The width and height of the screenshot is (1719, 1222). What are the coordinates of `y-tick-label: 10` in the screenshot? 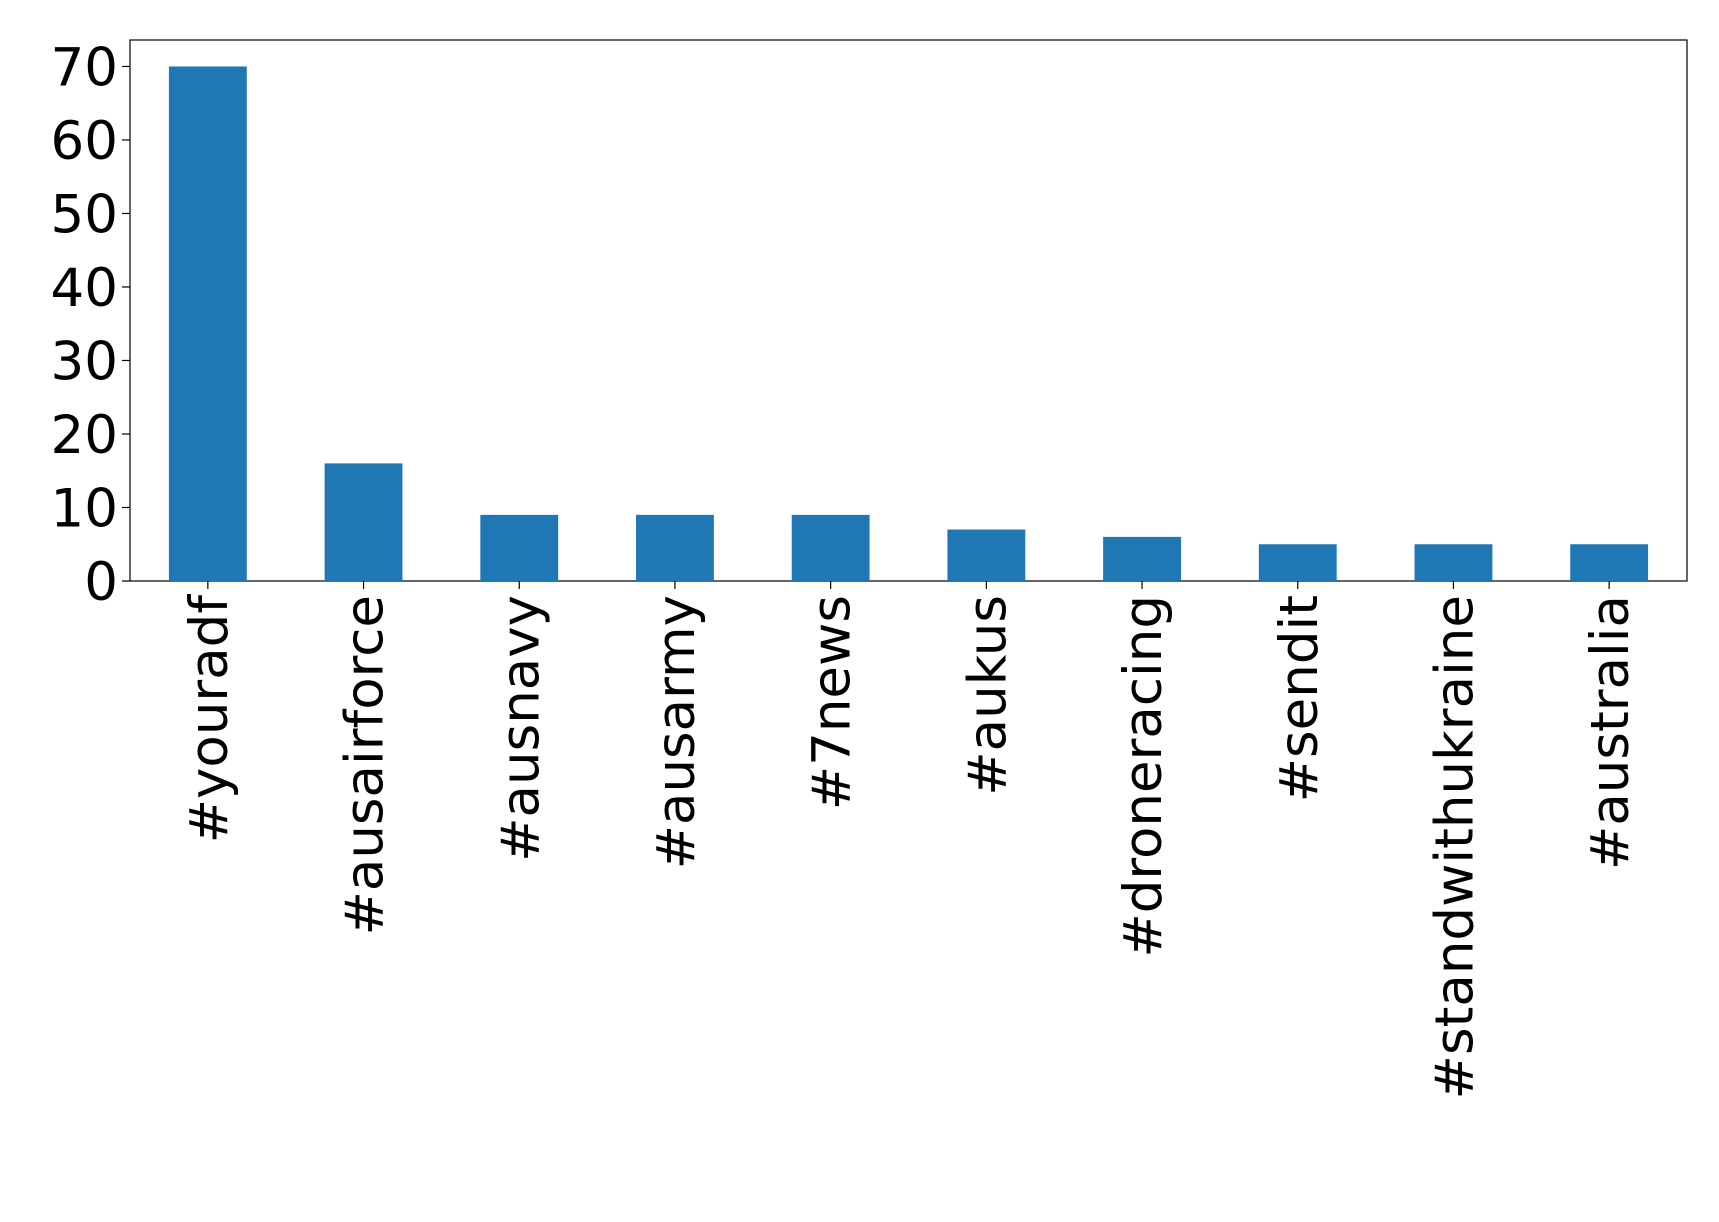 It's located at (84, 508).